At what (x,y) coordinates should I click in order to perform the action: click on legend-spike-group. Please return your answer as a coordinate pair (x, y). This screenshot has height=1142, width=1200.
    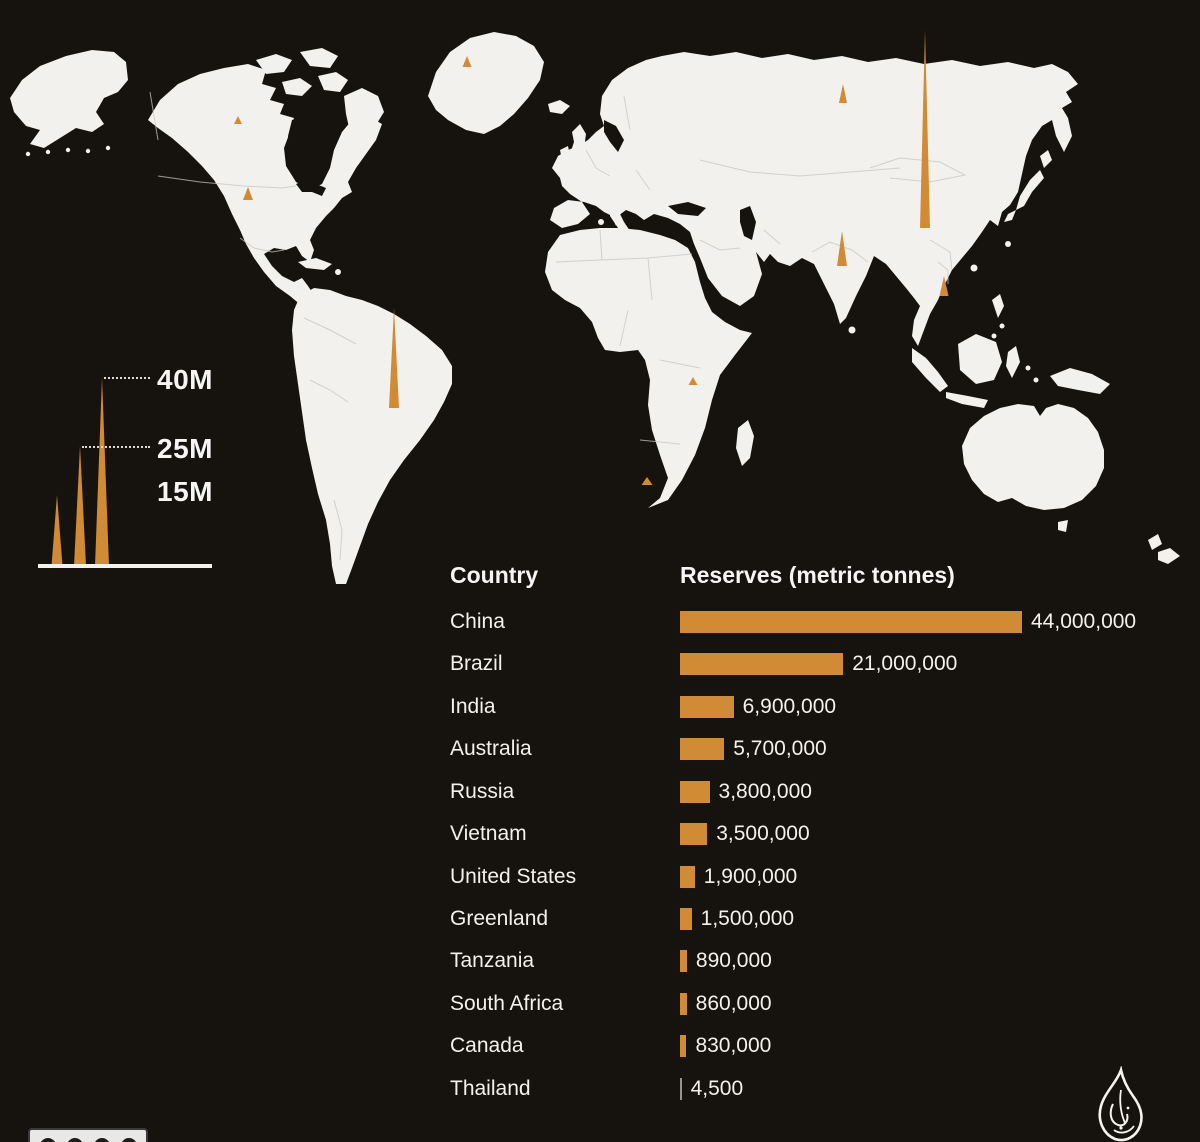
    Looking at the image, I should click on (125, 473).